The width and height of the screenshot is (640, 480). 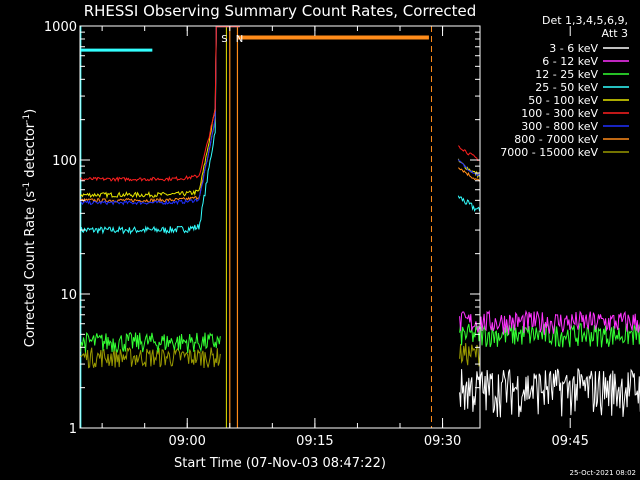 I want to click on x-axis-label: Start Time (07-Nov-03 08:47:22), so click(x=280, y=463).